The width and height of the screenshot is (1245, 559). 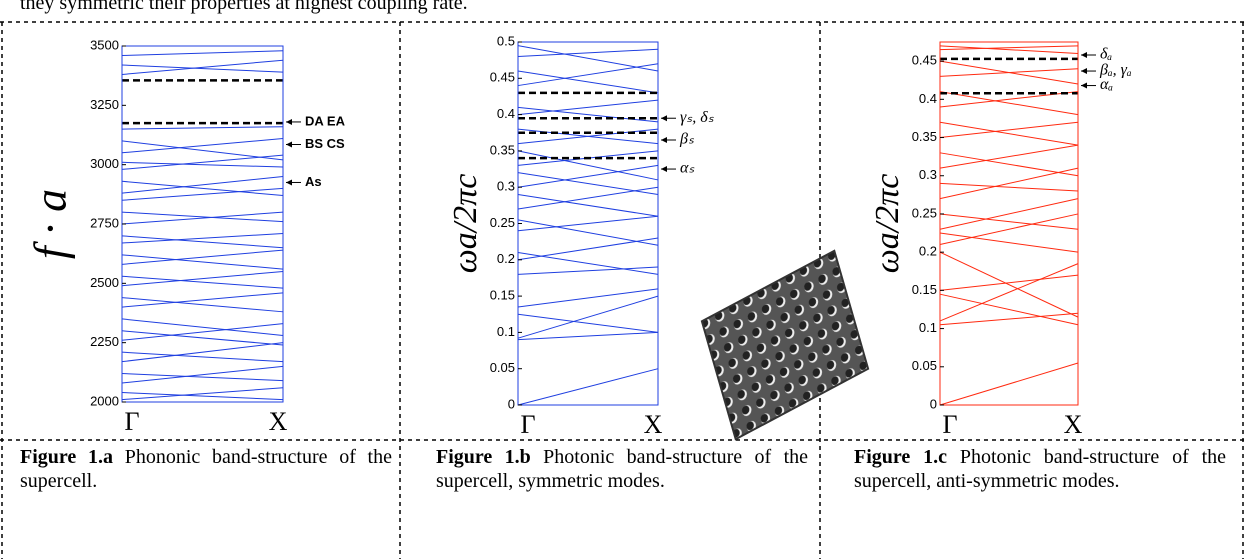 I want to click on y-axis-label: ωa/2πc, so click(x=465, y=224).